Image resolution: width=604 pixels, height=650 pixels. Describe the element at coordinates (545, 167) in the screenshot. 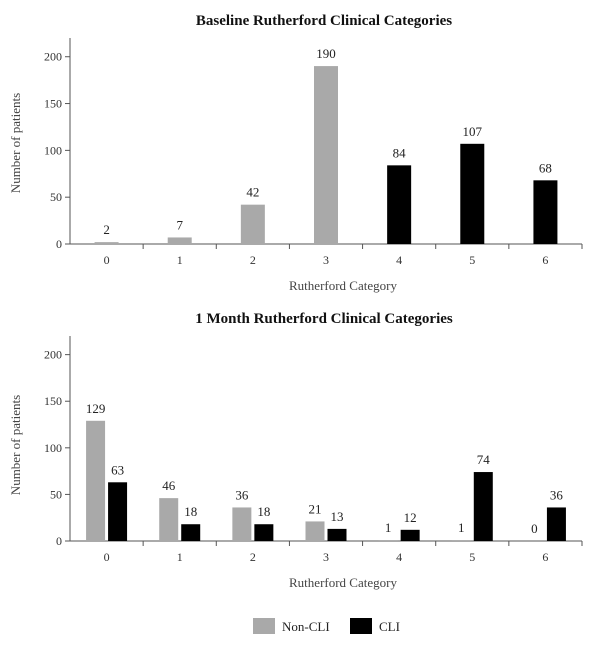

I see `data-label: 68` at that location.